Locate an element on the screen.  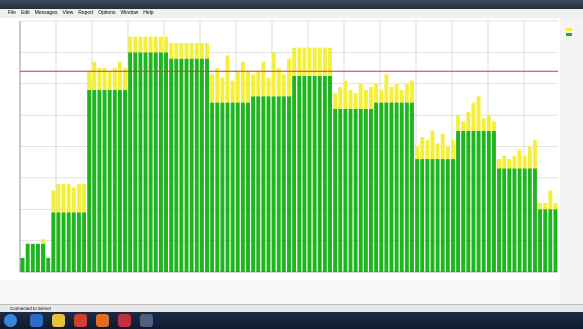
menu-item: Help is located at coordinates (148, 13).